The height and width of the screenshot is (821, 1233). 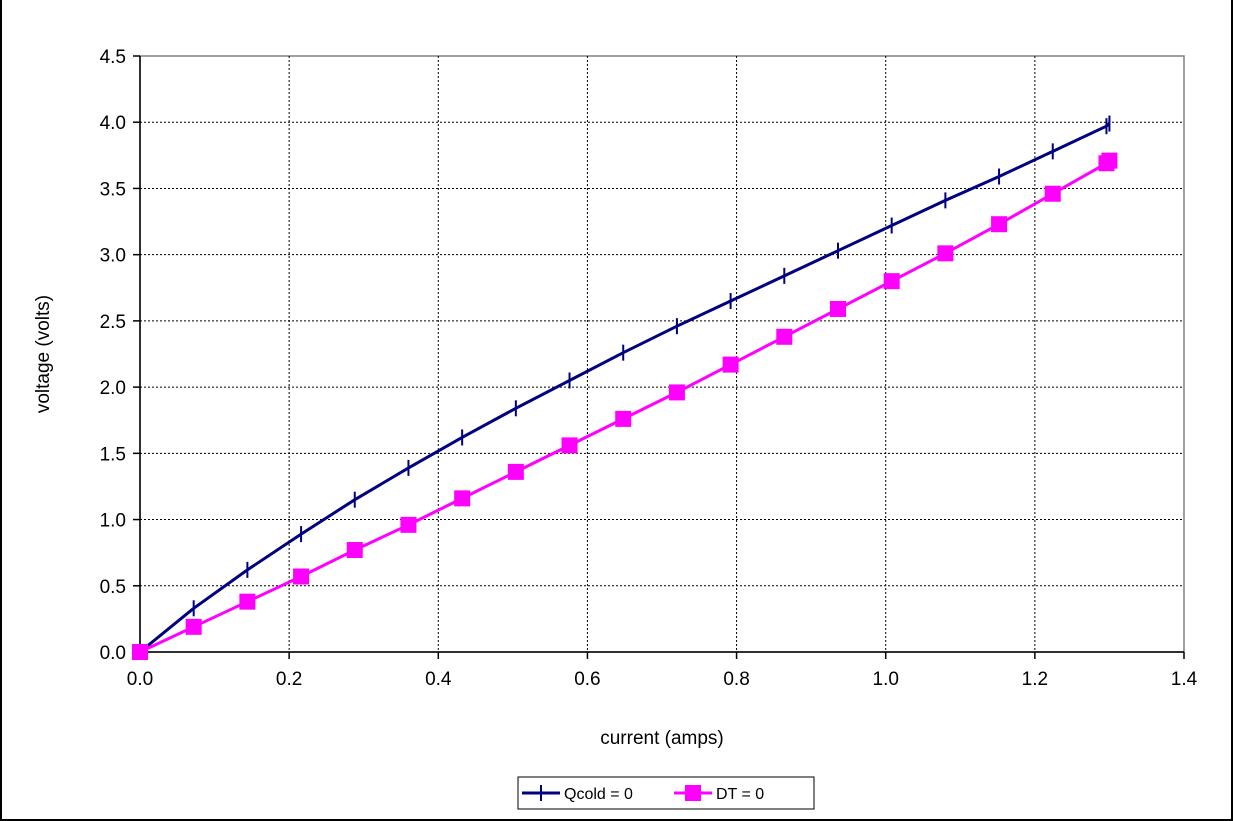 What do you see at coordinates (587, 679) in the screenshot?
I see `x-tick-label: 0.6` at bounding box center [587, 679].